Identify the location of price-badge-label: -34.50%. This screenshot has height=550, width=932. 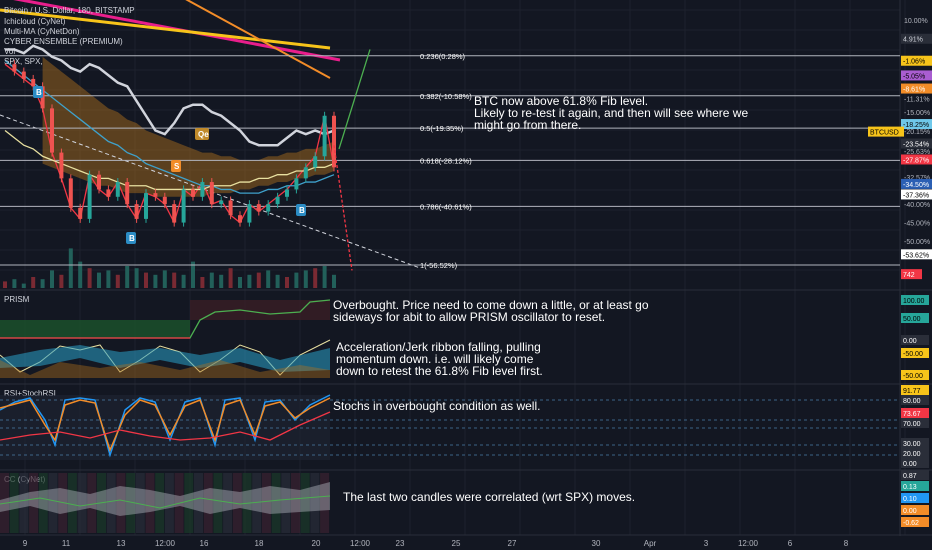
(916, 185).